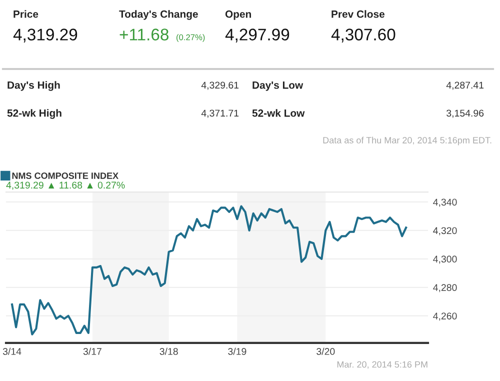 This screenshot has width=500, height=381. I want to click on text: 3,154.96, so click(465, 114).